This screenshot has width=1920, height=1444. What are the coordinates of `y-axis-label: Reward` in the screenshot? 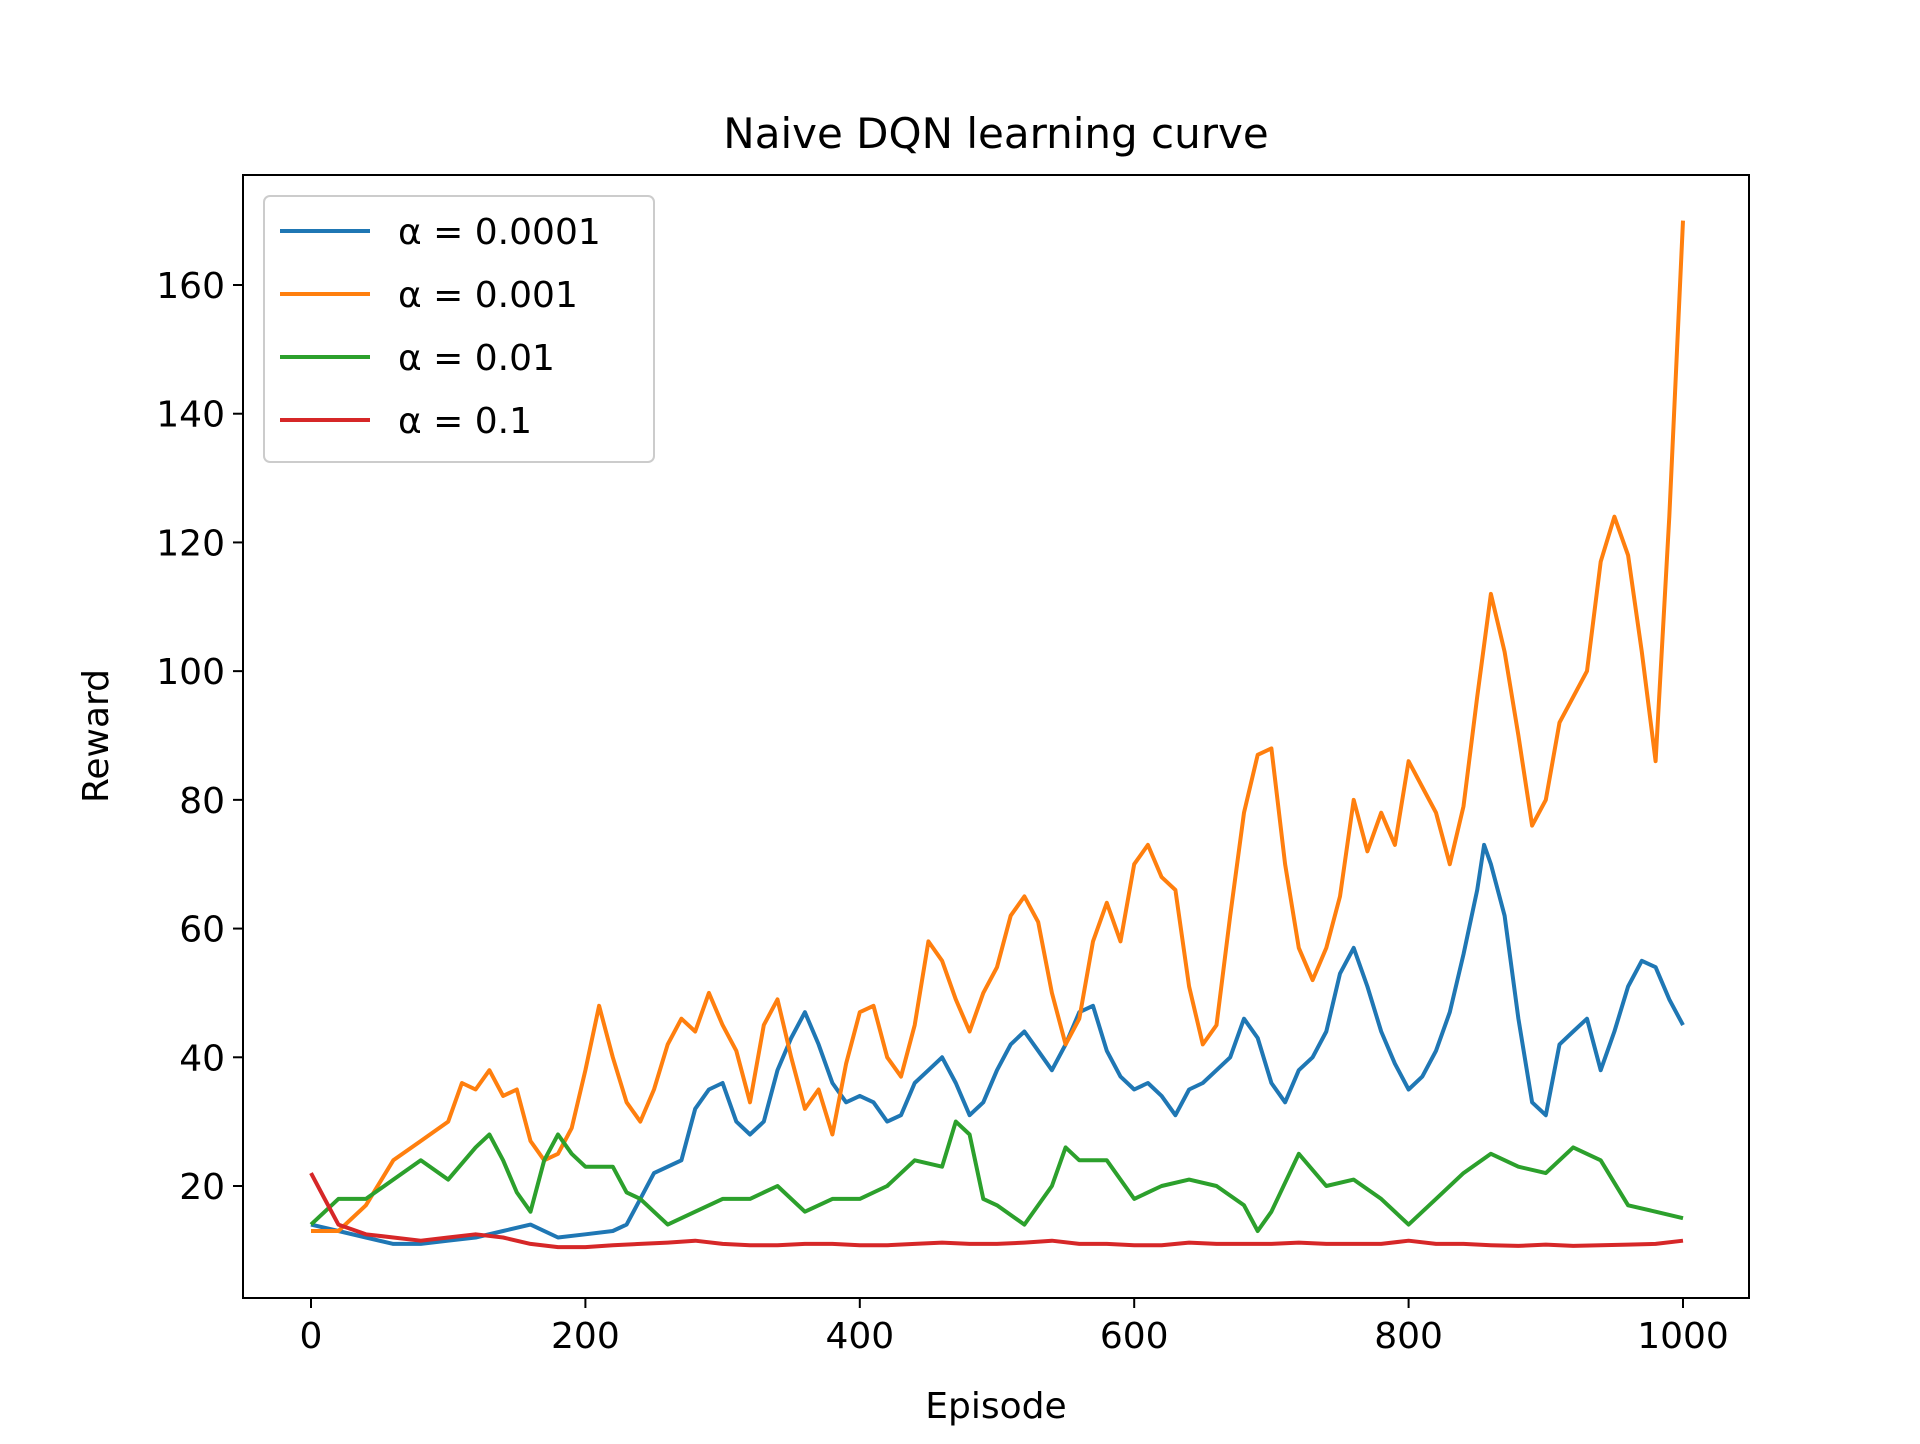 It's located at (96, 736).